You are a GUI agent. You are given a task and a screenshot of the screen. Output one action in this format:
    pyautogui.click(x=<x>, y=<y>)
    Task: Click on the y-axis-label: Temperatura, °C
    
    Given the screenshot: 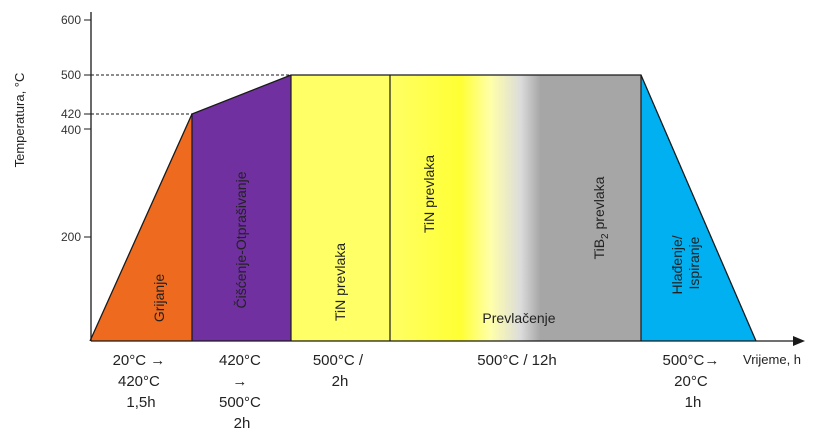 What is the action you would take?
    pyautogui.click(x=19, y=120)
    